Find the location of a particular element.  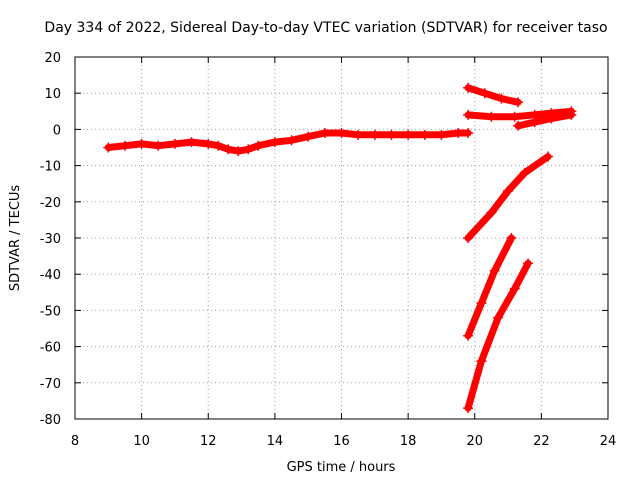

y-tick-label: -10 is located at coordinates (50, 167).